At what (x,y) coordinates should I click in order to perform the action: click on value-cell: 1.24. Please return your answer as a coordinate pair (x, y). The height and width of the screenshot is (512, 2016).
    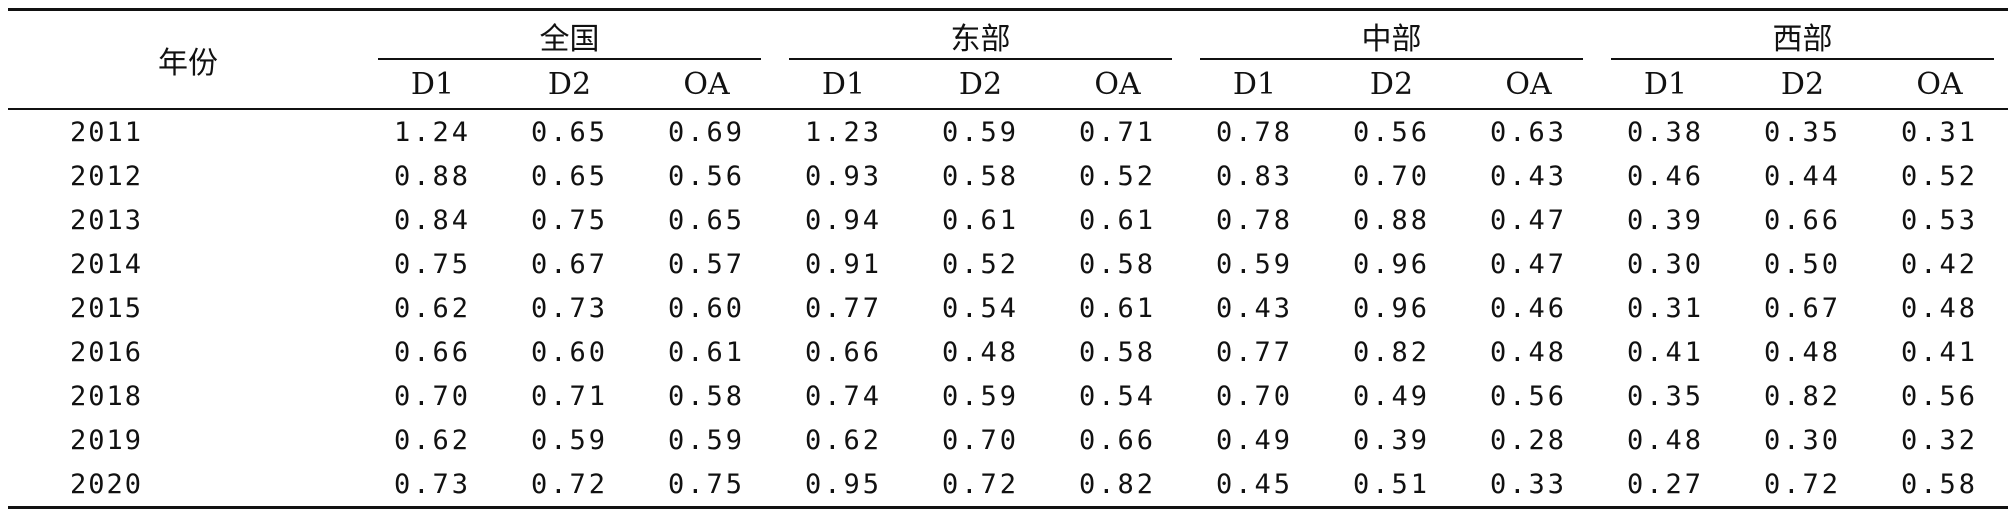
    Looking at the image, I should click on (432, 132).